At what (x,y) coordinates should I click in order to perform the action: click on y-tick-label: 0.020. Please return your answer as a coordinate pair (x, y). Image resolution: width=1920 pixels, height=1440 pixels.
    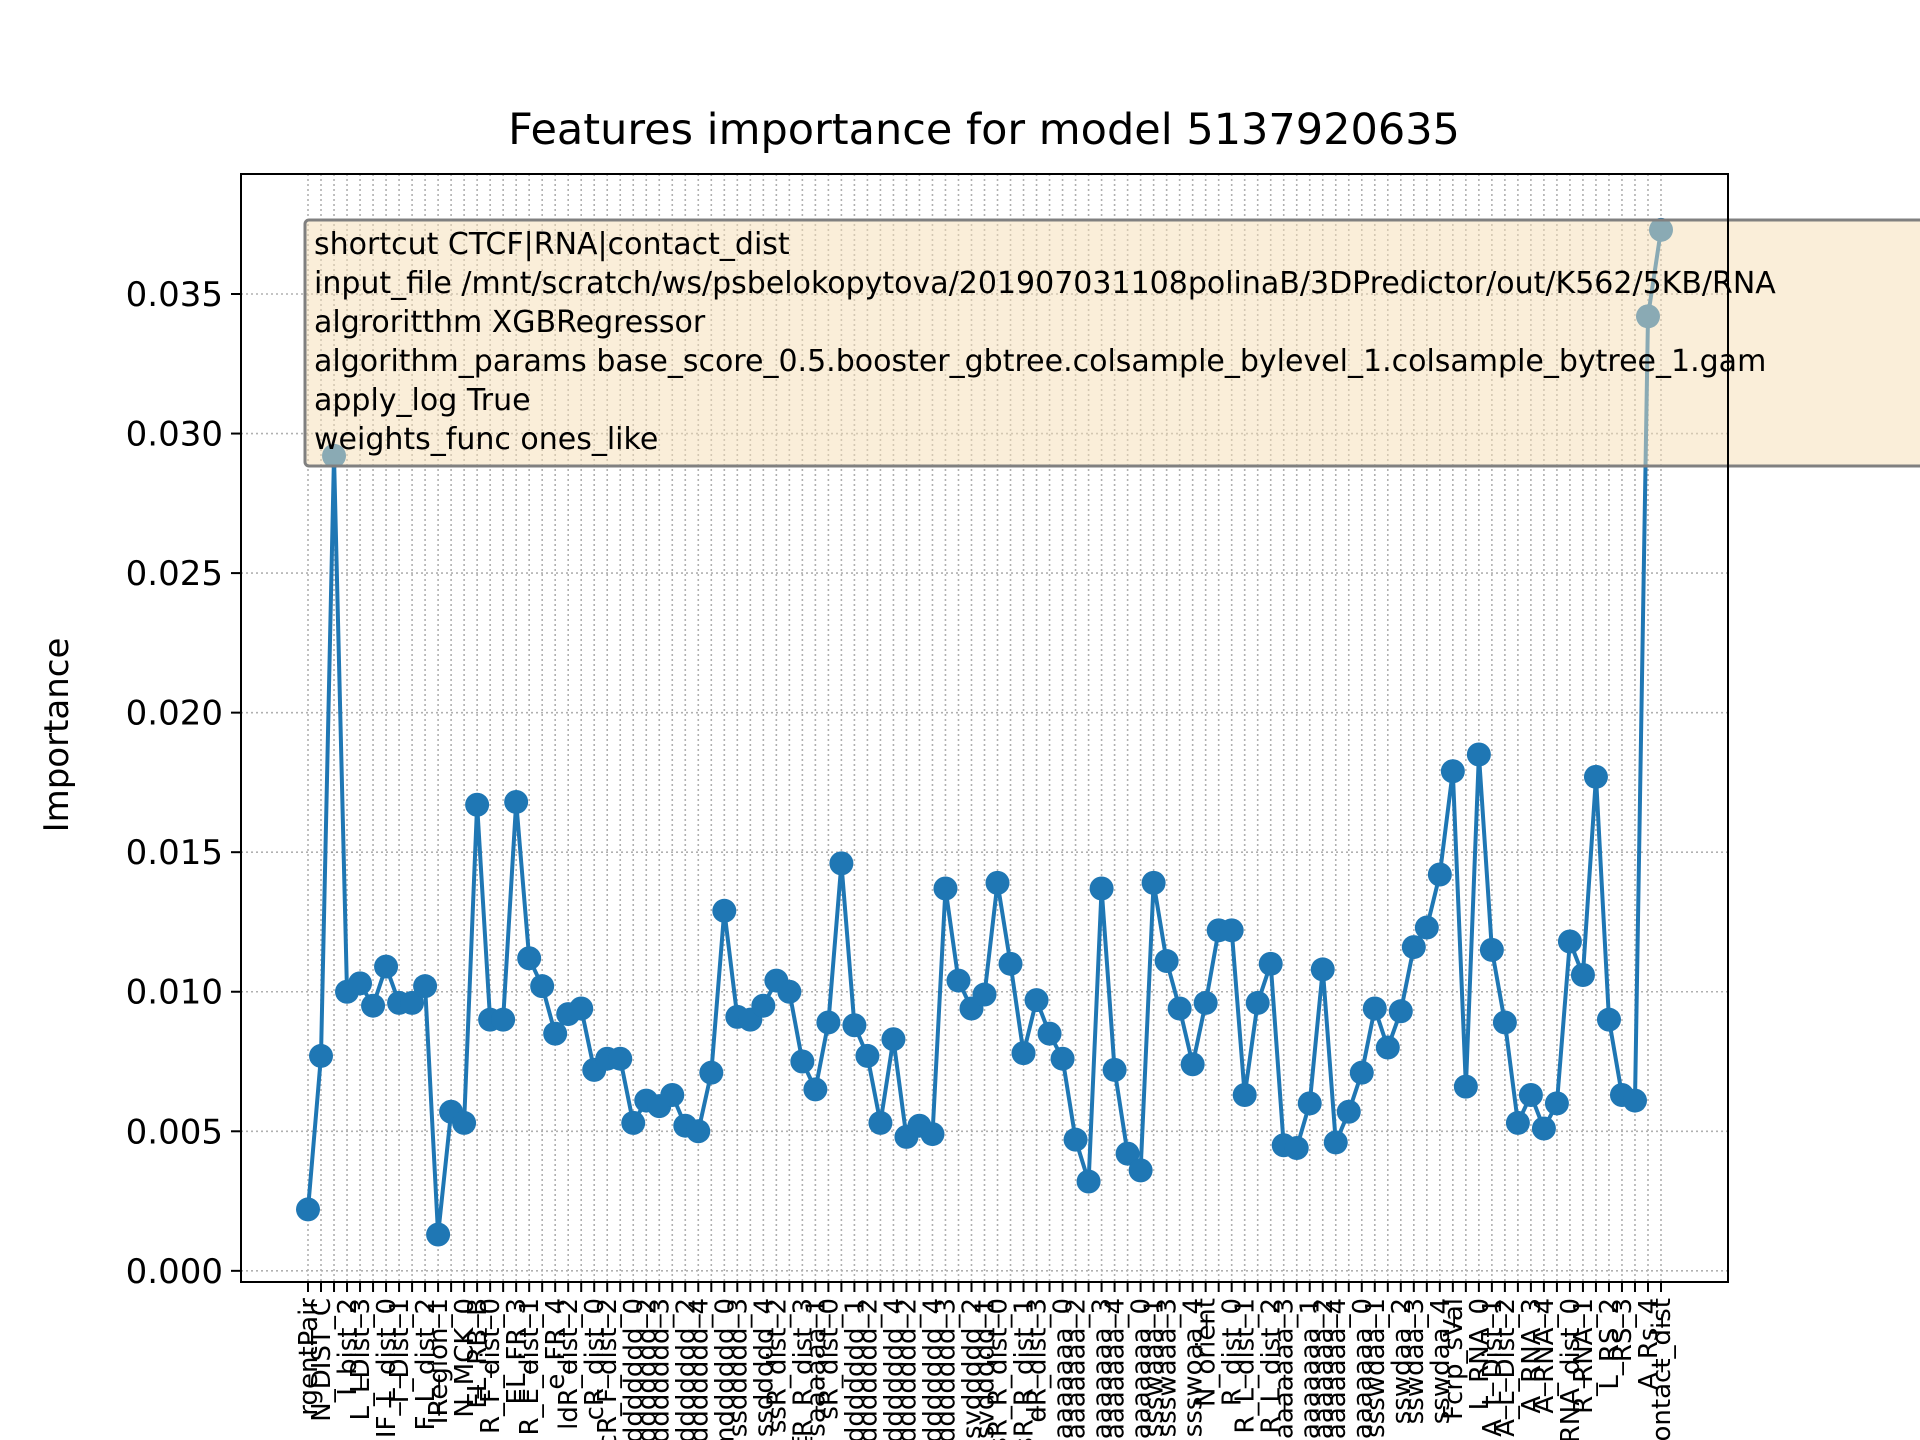
    Looking at the image, I should click on (174, 714).